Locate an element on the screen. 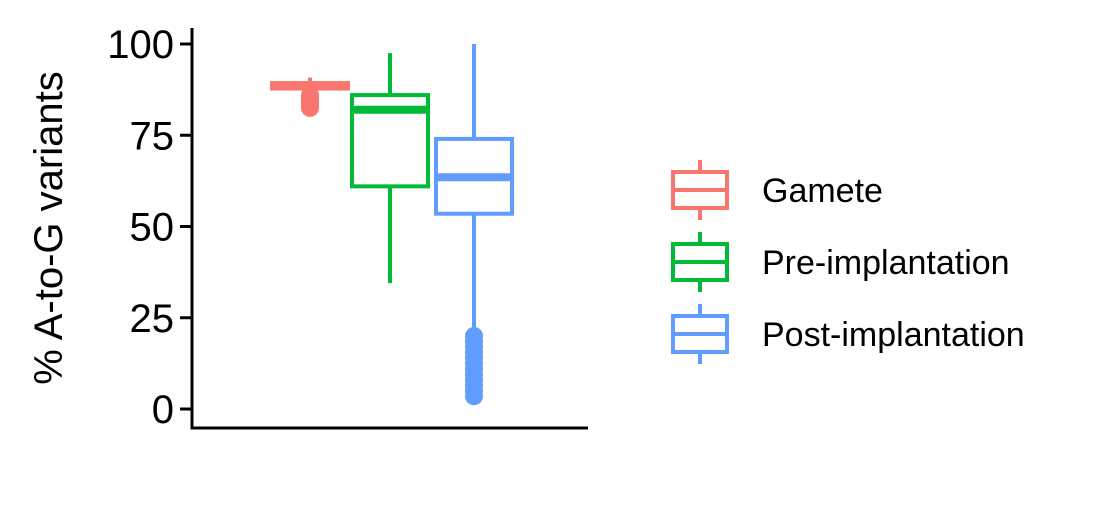 This screenshot has height=526, width=1116. y-axis-ticks: 0 25 50 75 100 is located at coordinates (149, 227).